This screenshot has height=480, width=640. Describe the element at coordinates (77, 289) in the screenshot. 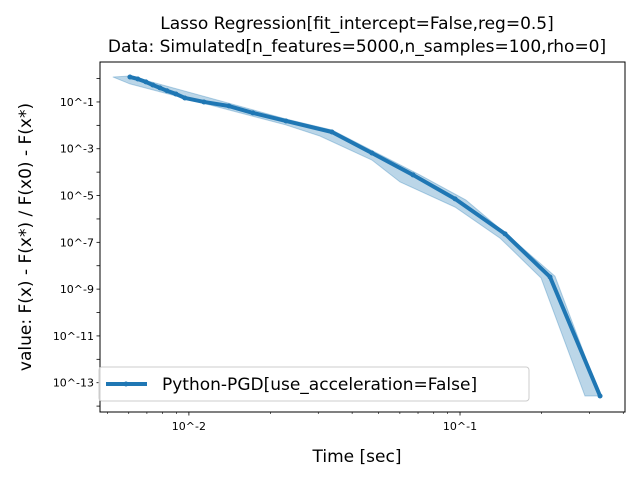

I see `y-tick-label: 10^-9` at that location.